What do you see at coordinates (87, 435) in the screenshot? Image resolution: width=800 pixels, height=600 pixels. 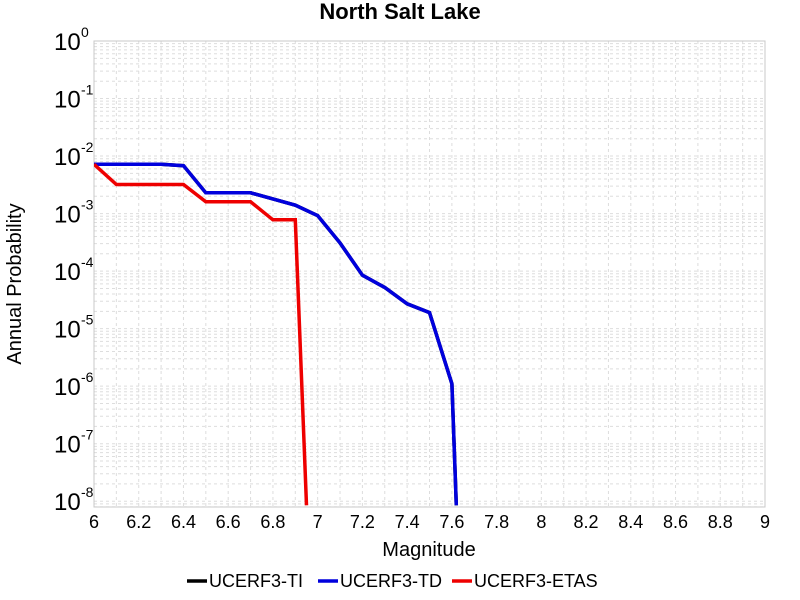 I see `y-tick-exponent: -7` at bounding box center [87, 435].